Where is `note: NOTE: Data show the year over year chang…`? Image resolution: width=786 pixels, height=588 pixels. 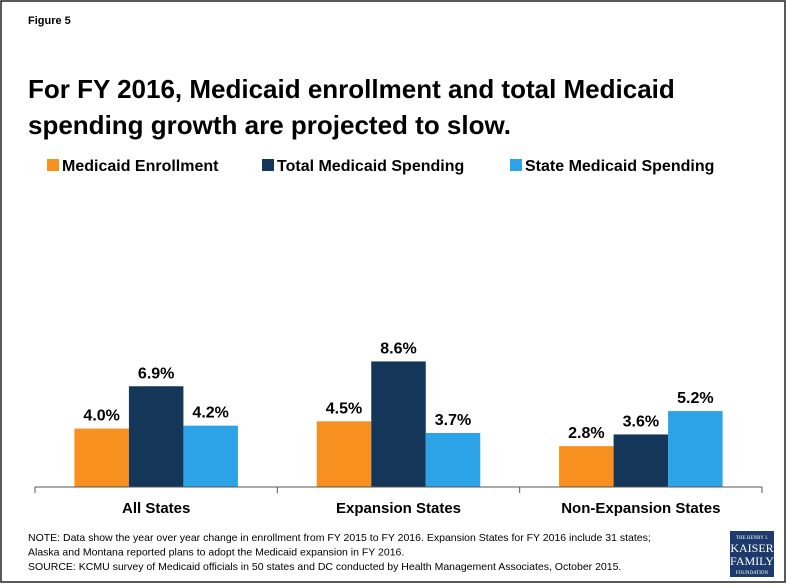
note: NOTE: Data show the year over year chang… is located at coordinates (339, 538).